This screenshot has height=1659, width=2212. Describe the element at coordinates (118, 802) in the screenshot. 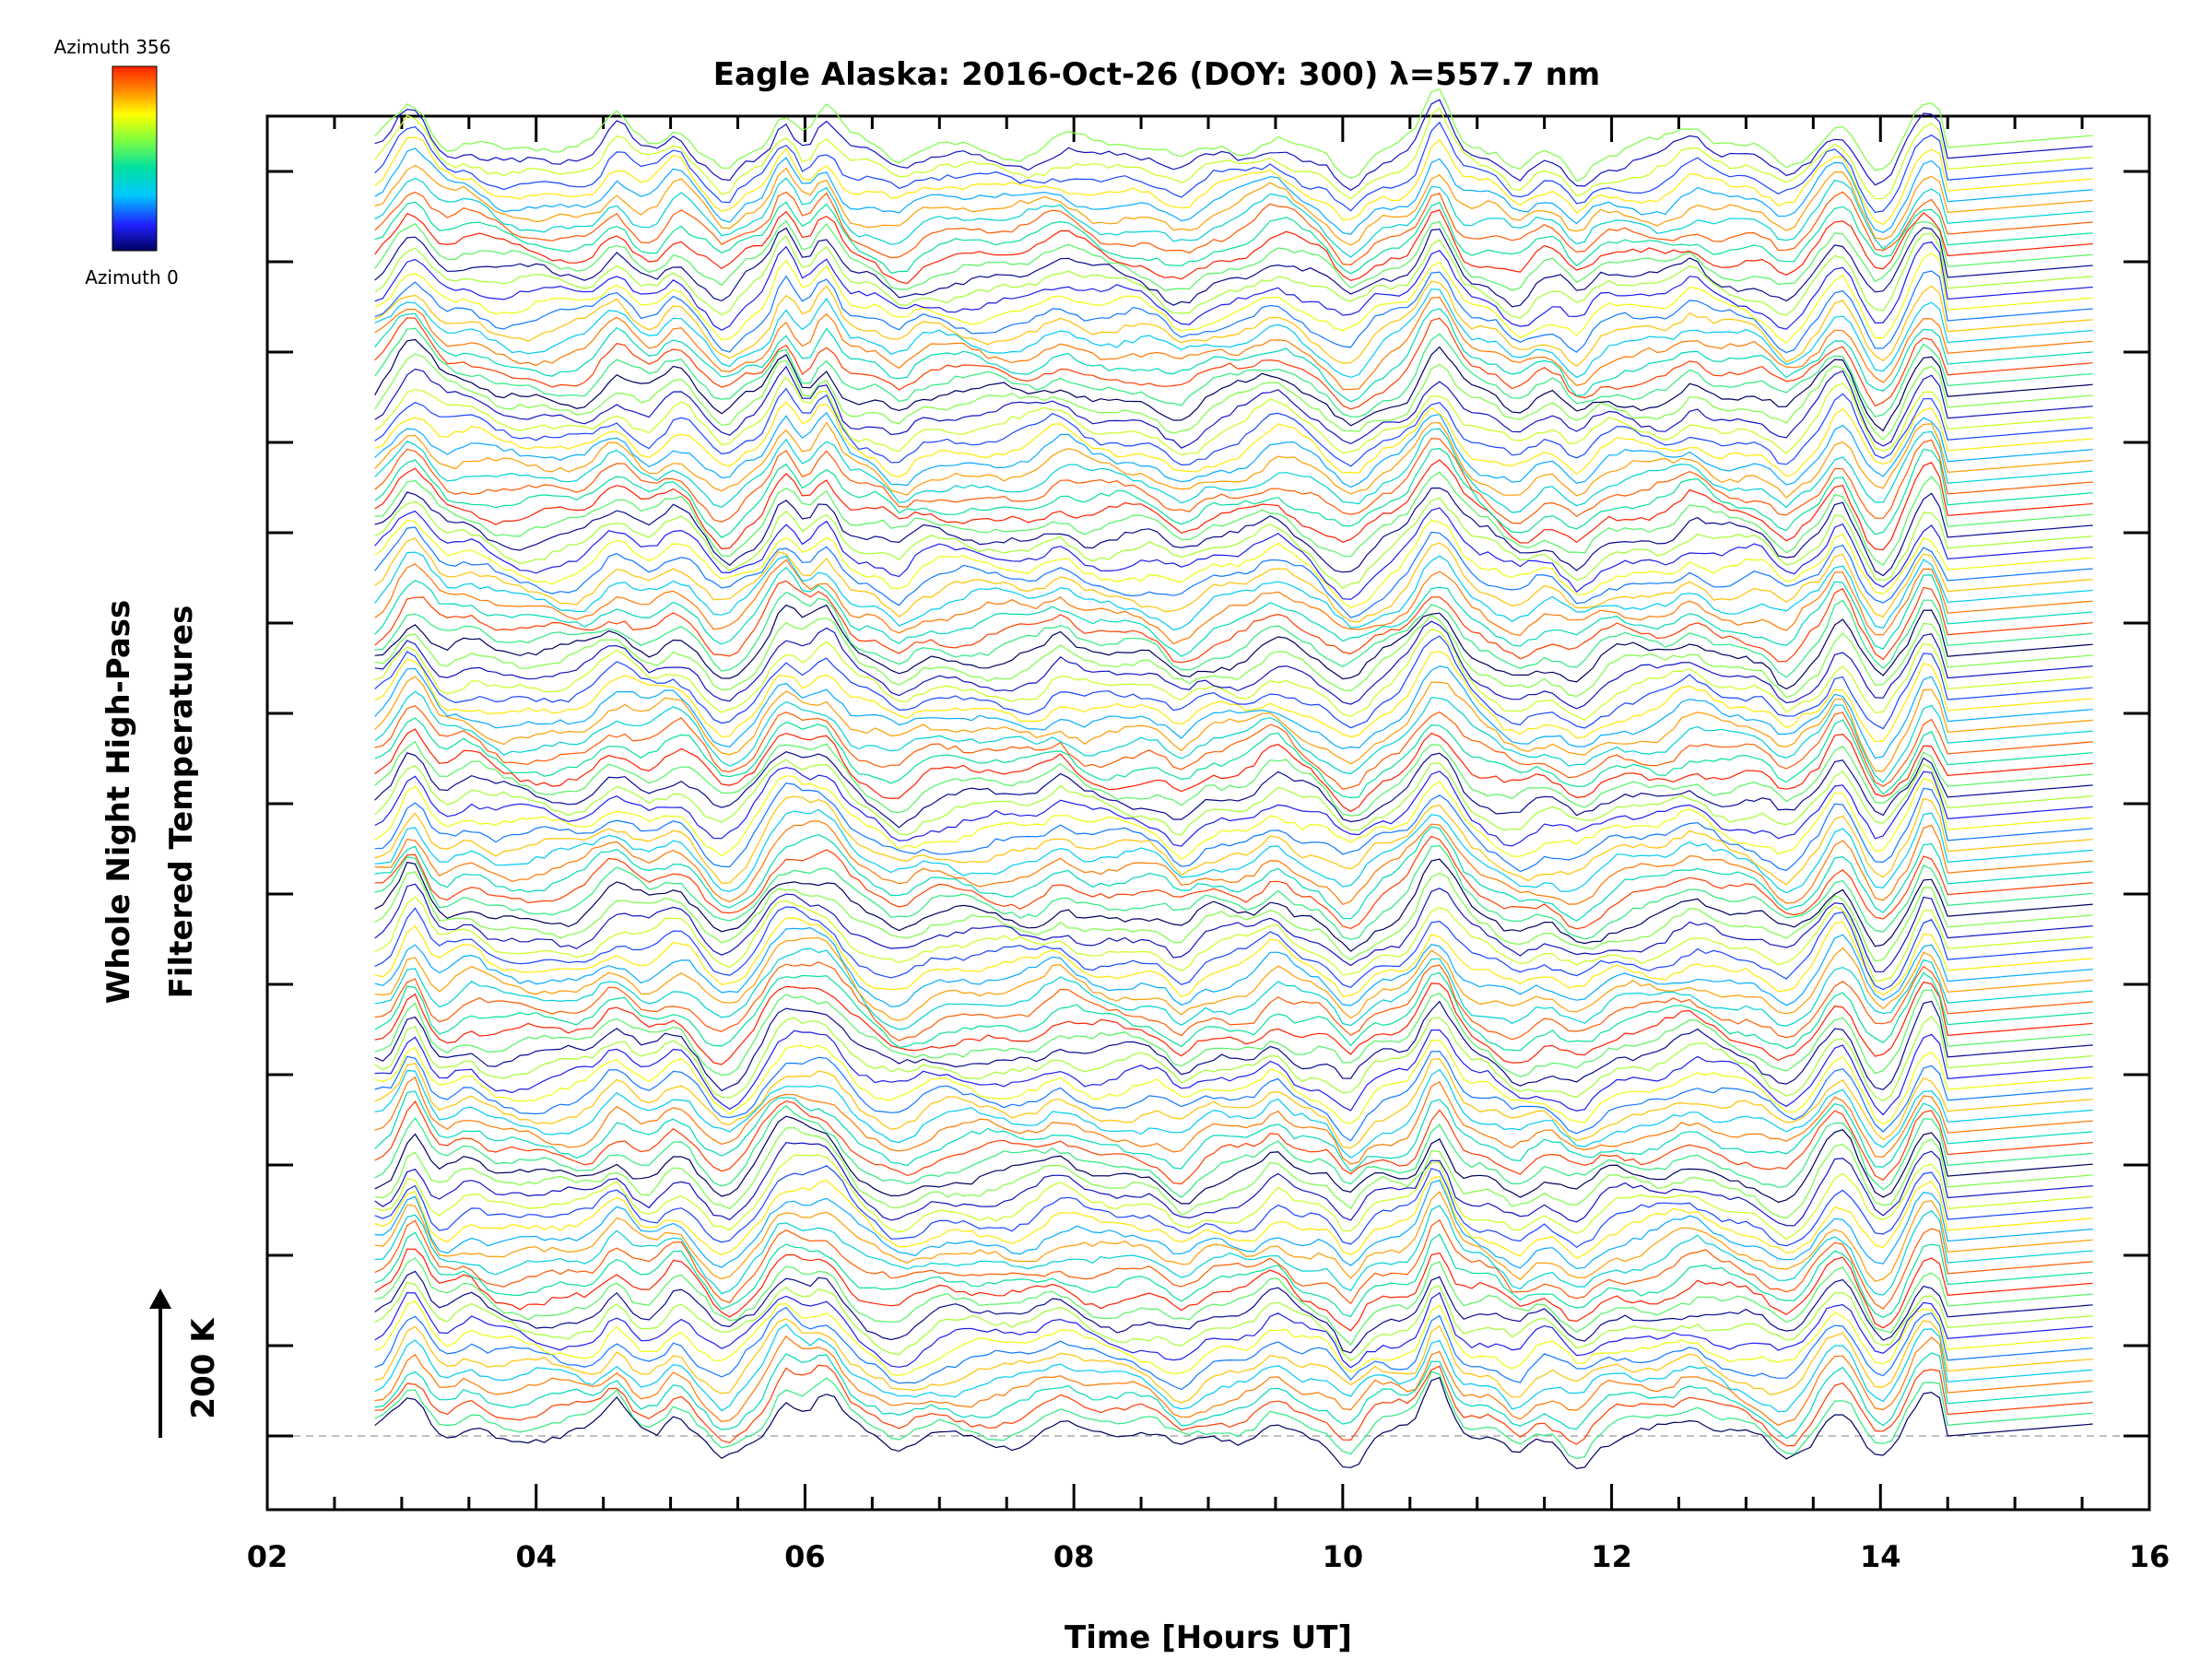

I see `y-axis-label-line1: Whole Night High-Pass` at that location.